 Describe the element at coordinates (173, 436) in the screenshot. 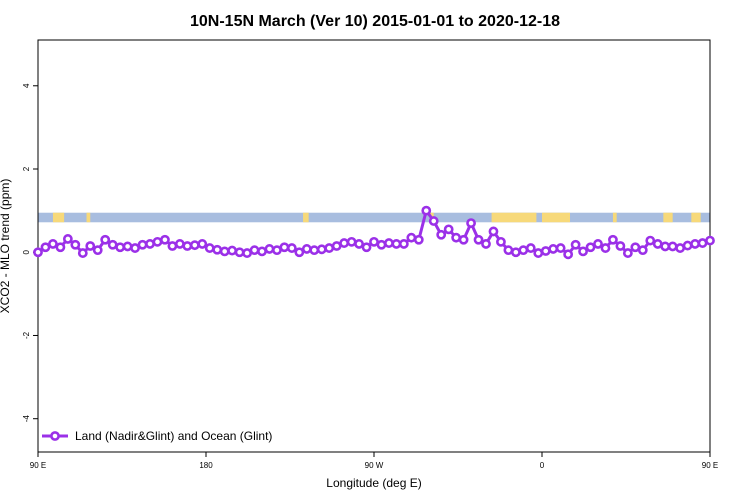

I see `legend-label: Land (Nadir&Glint) and Ocean (Glint)` at that location.